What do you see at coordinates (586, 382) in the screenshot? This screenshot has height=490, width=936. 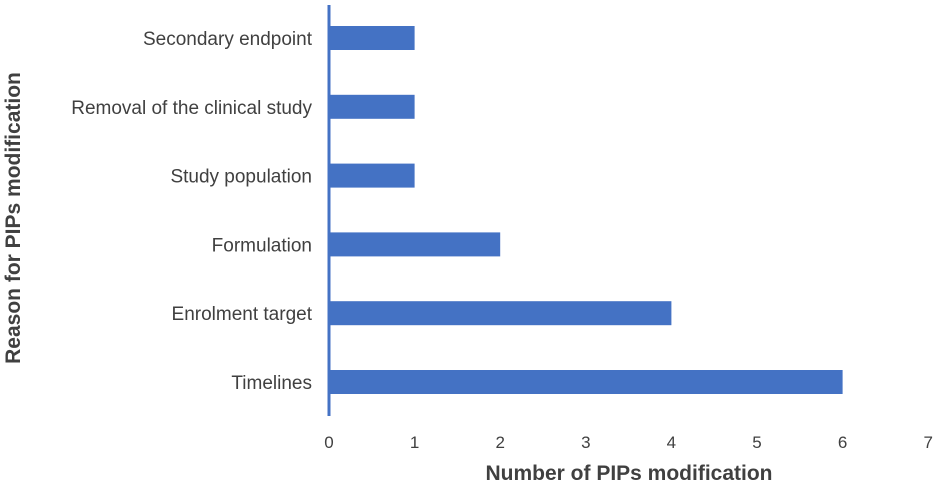 I see `bar-timelines` at bounding box center [586, 382].